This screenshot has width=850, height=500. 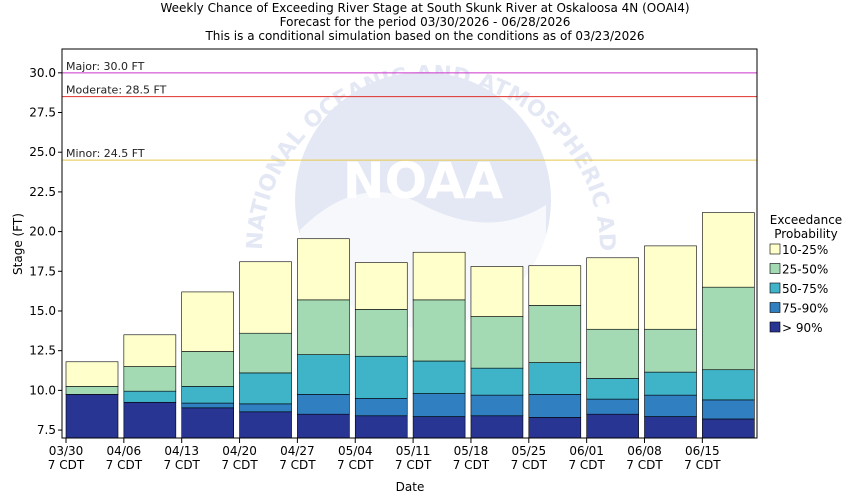 What do you see at coordinates (42, 311) in the screenshot?
I see `y-tick-label-3: 15.0` at bounding box center [42, 311].